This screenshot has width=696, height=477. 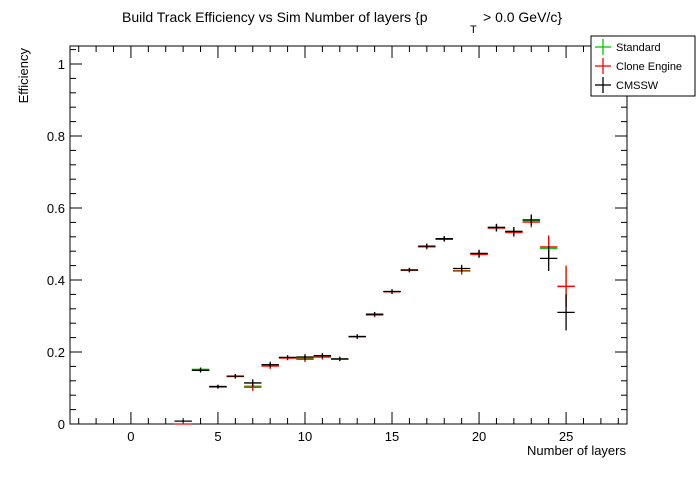 I want to click on y-axis-label: Efficiency, so click(x=23, y=76).